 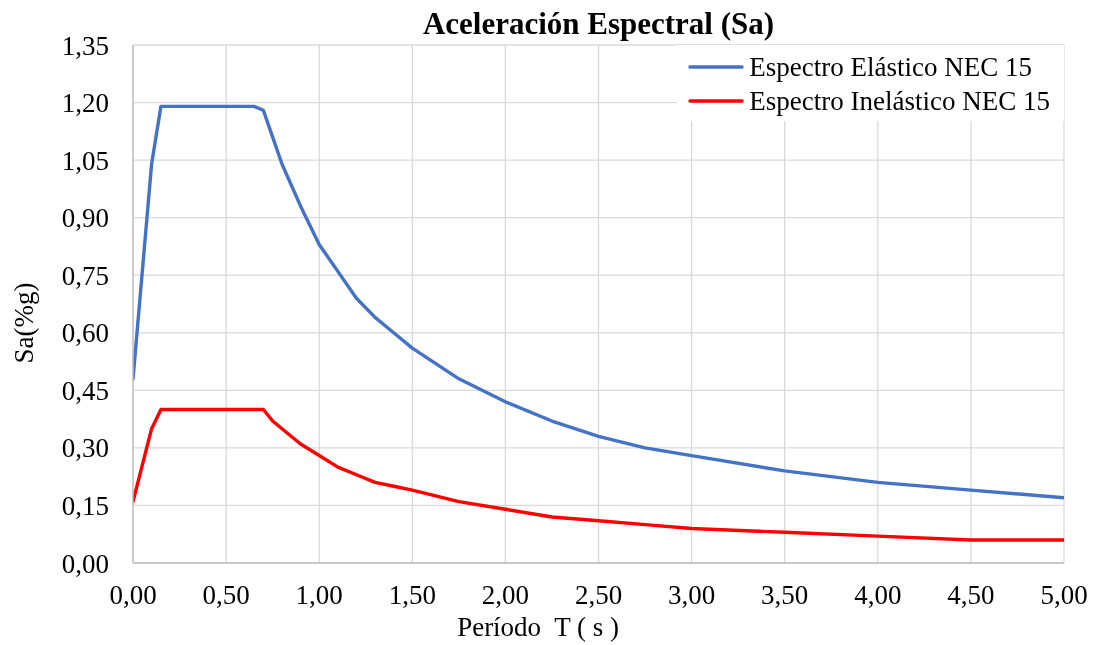 I want to click on y-tick-label: 0,15, so click(x=85, y=506).